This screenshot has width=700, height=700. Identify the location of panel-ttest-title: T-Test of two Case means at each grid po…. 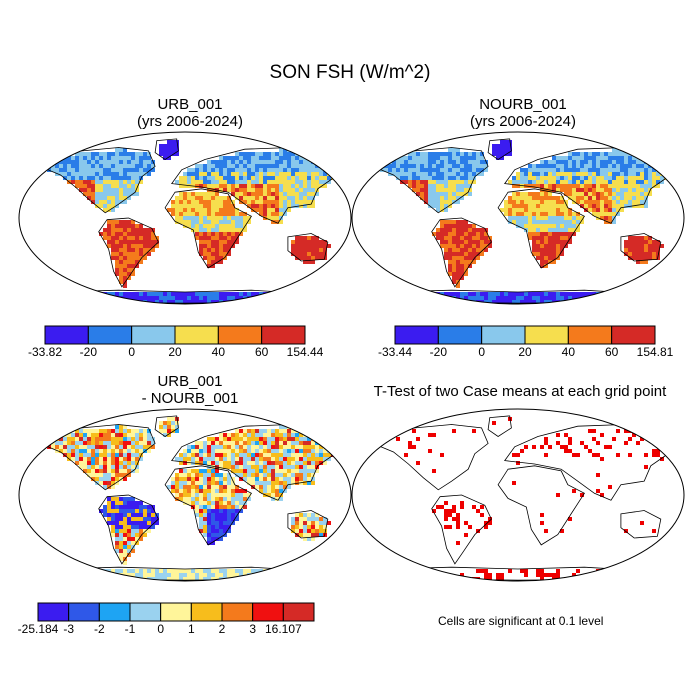
(520, 391).